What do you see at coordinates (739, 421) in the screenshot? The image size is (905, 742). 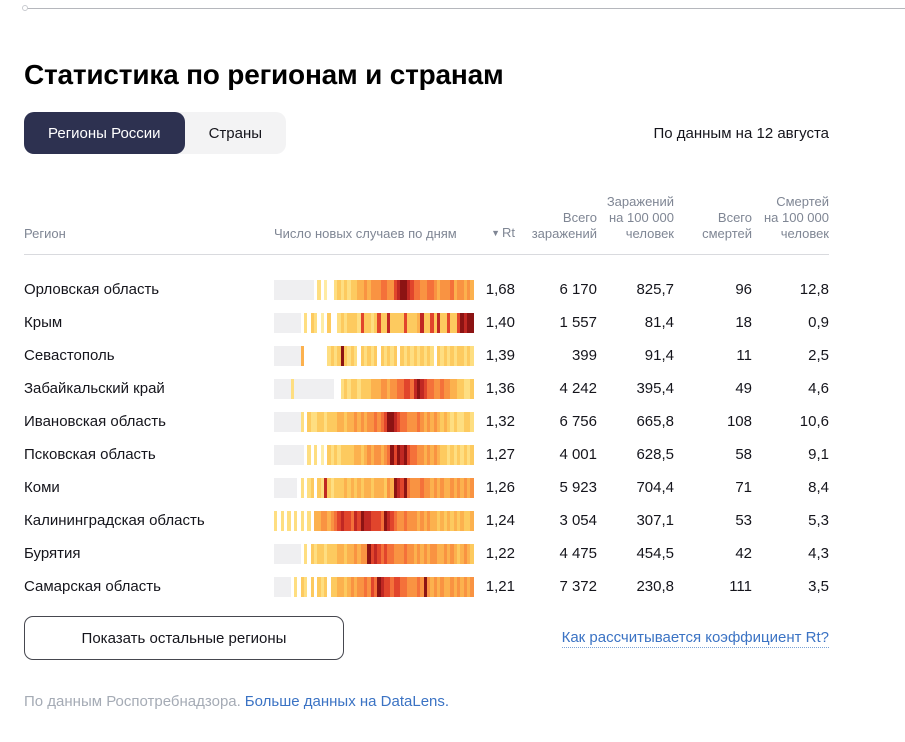 I see `total-deaths-value: 108` at bounding box center [739, 421].